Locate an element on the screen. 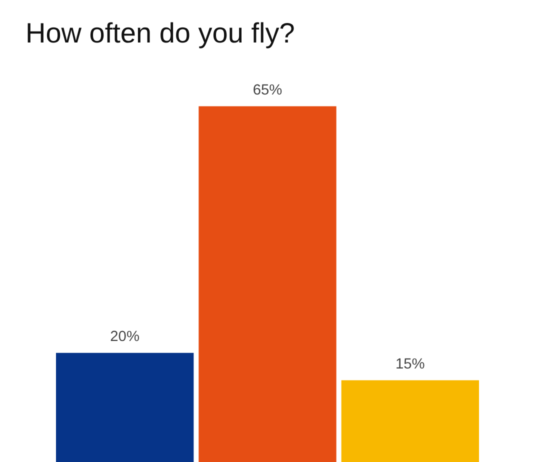 The width and height of the screenshot is (534, 462). data-label: 65% is located at coordinates (267, 90).